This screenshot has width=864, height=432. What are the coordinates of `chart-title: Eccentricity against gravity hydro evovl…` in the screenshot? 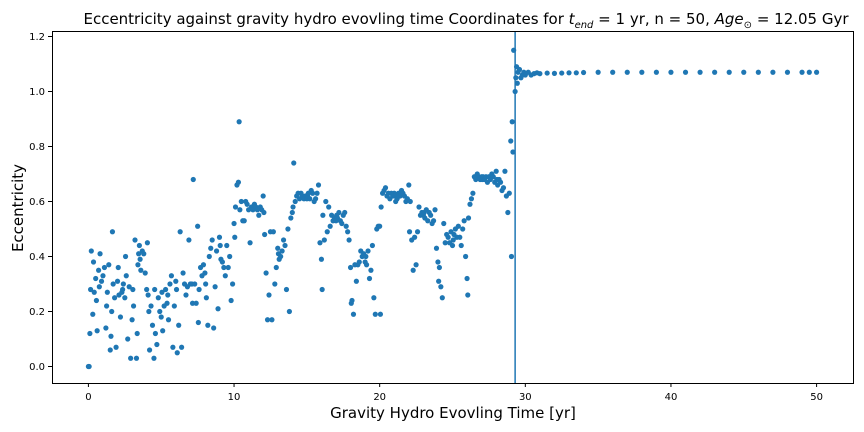 It's located at (466, 20).